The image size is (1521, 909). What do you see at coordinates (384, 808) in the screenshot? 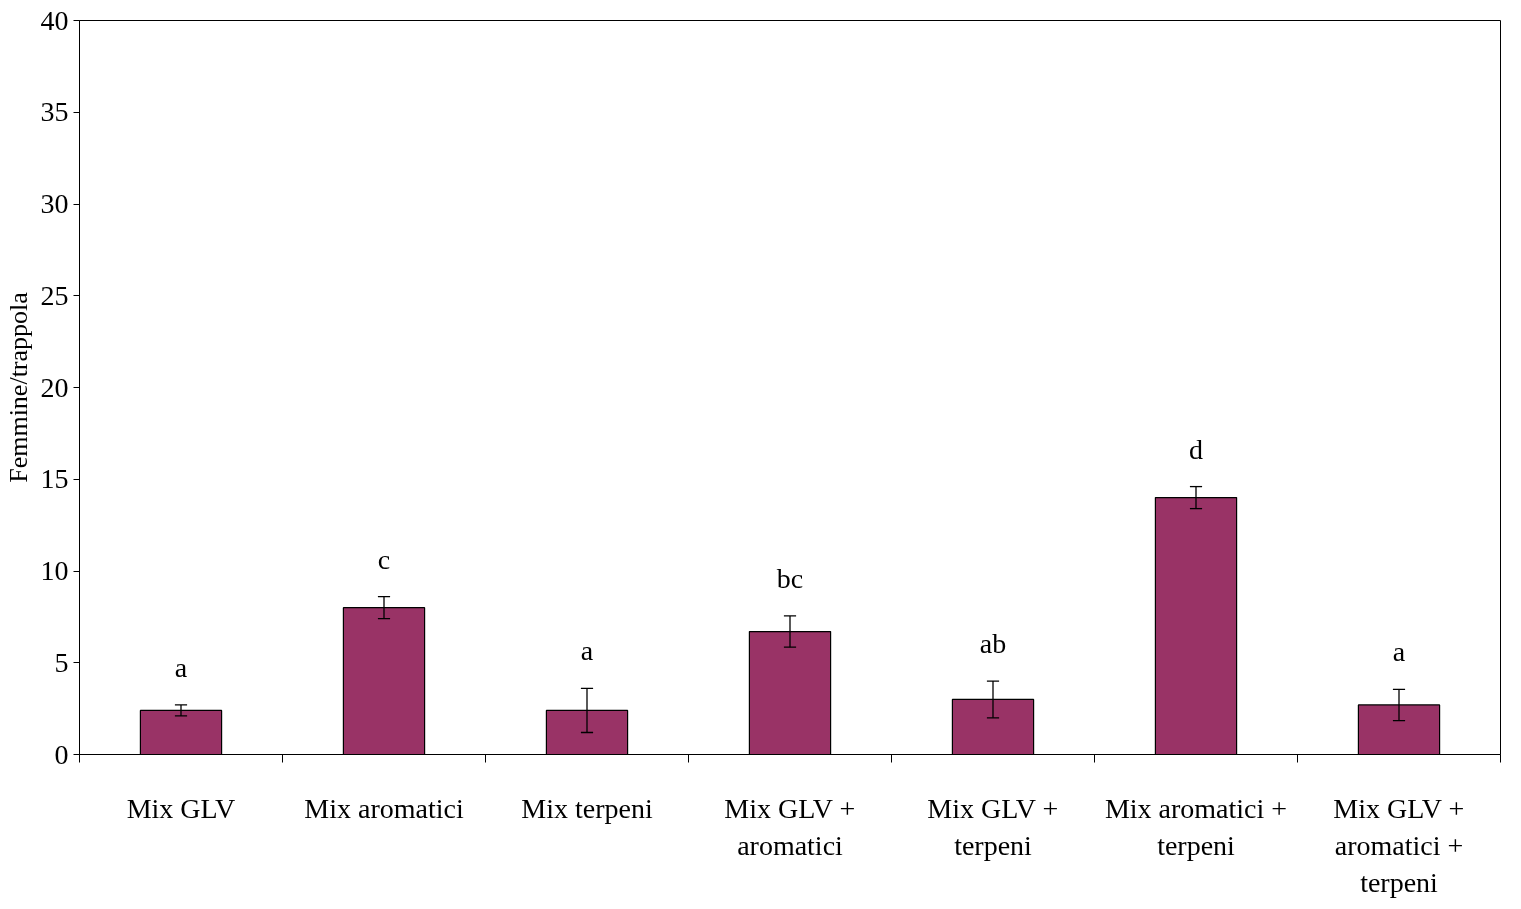
I see `x-tick-label: Mix aromatici` at bounding box center [384, 808].